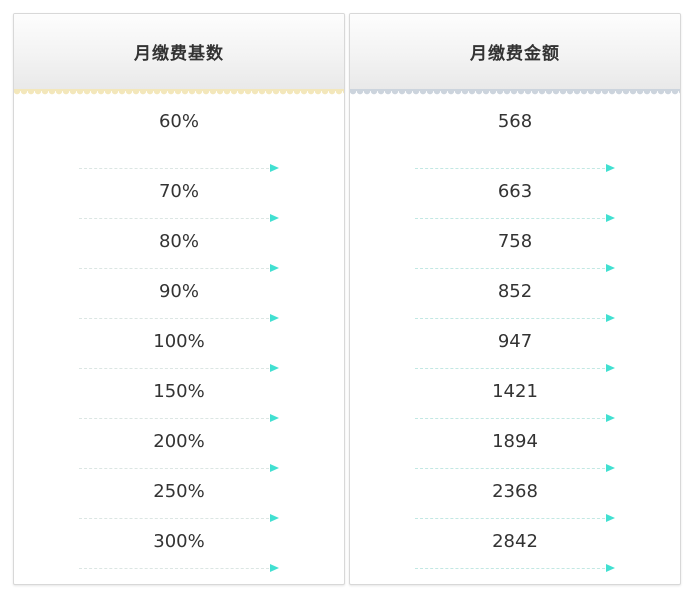 The width and height of the screenshot is (694, 602). I want to click on list-item: 60%, so click(179, 134).